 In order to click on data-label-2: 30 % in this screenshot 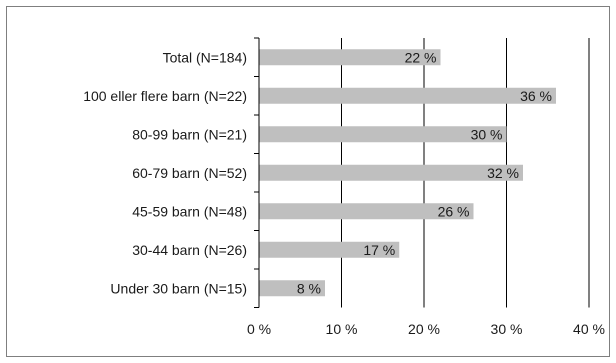, I will do `click(487, 134)`.